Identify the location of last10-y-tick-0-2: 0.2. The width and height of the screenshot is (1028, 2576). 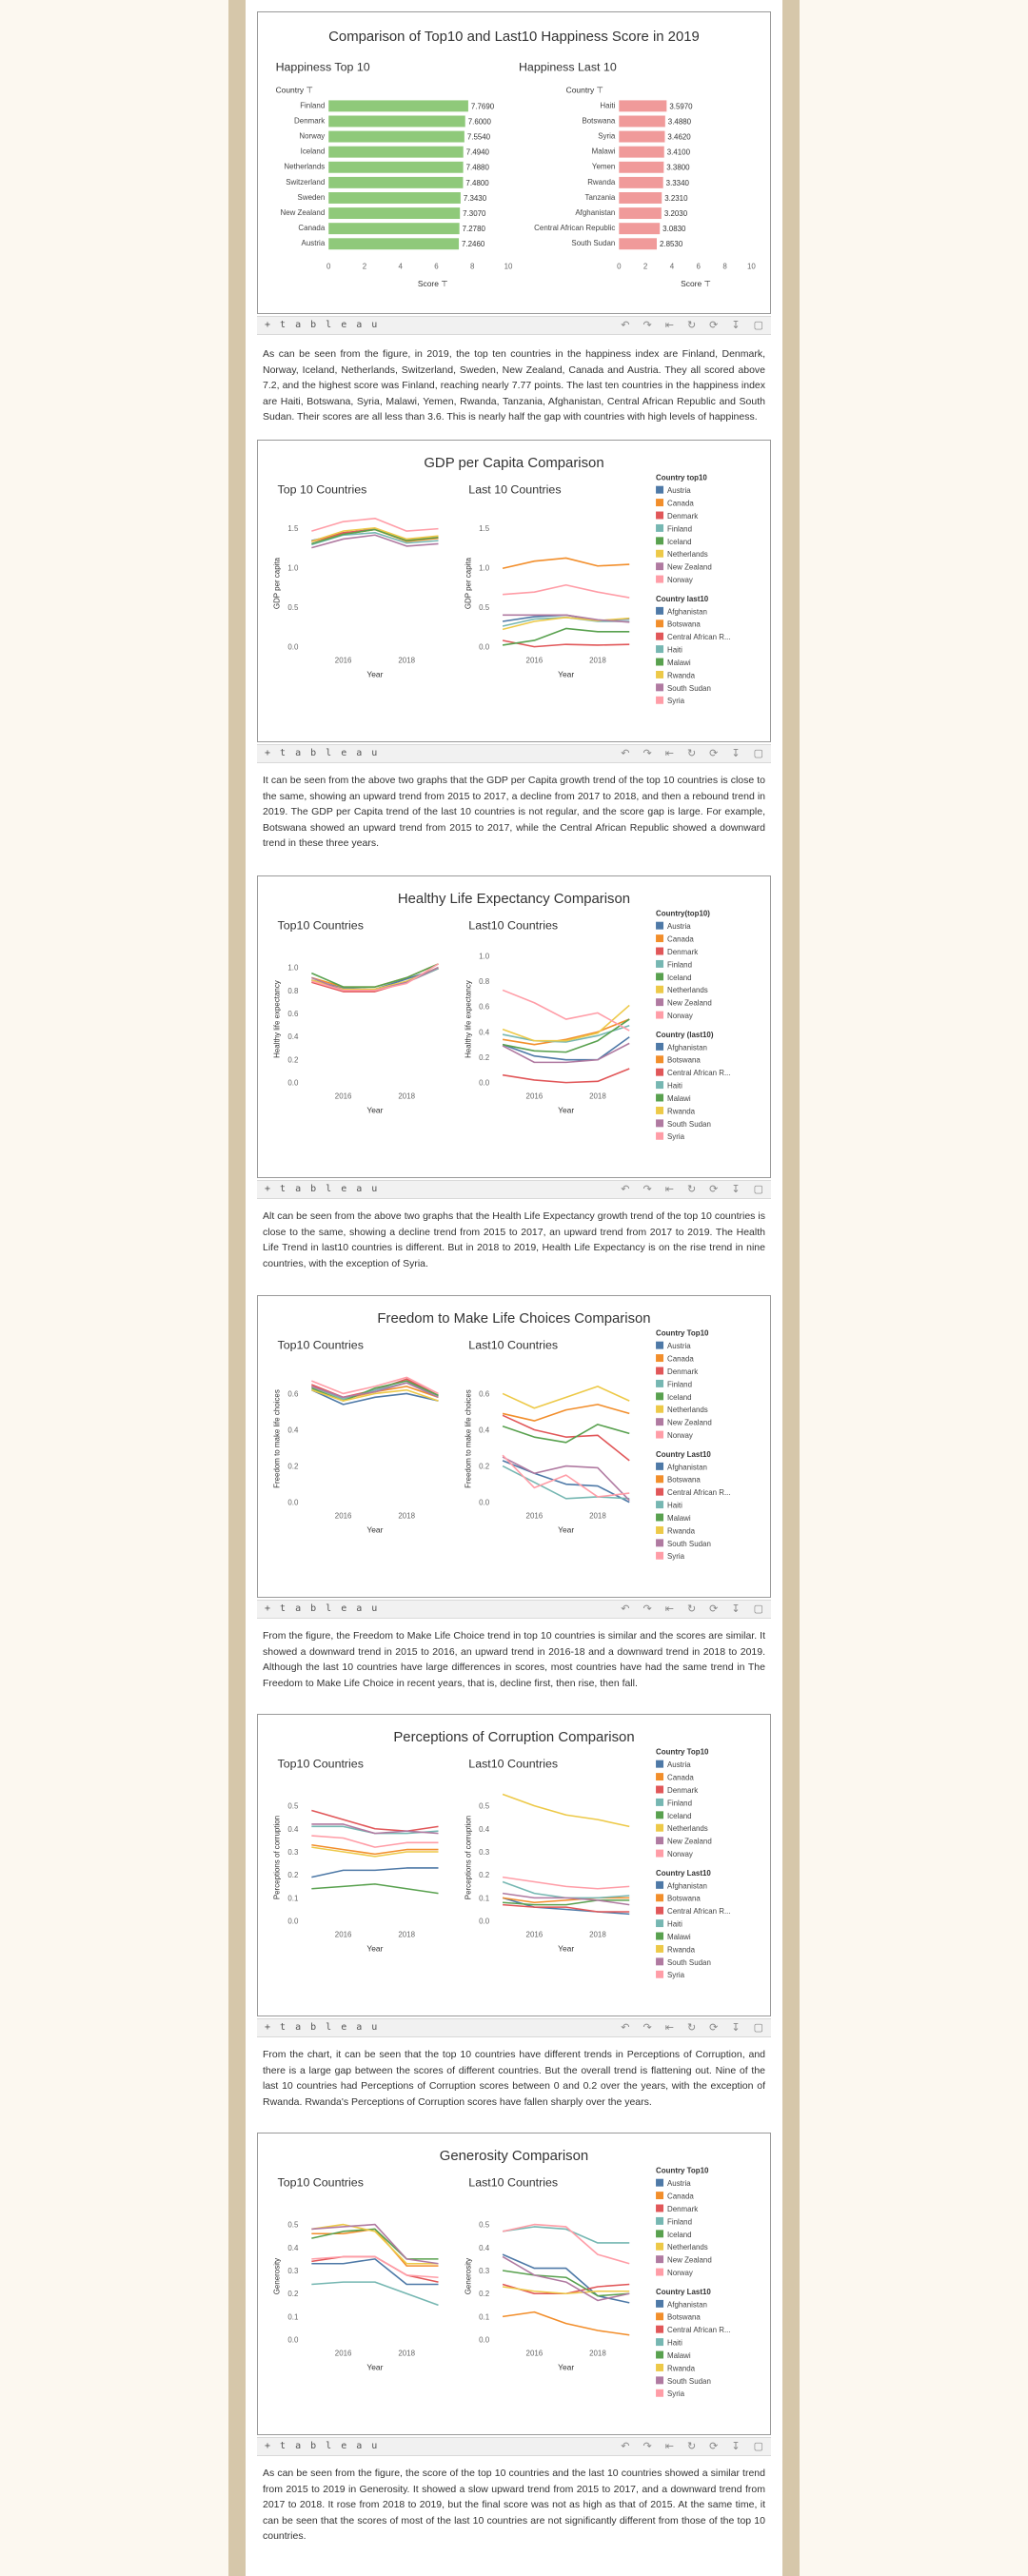
(484, 1875).